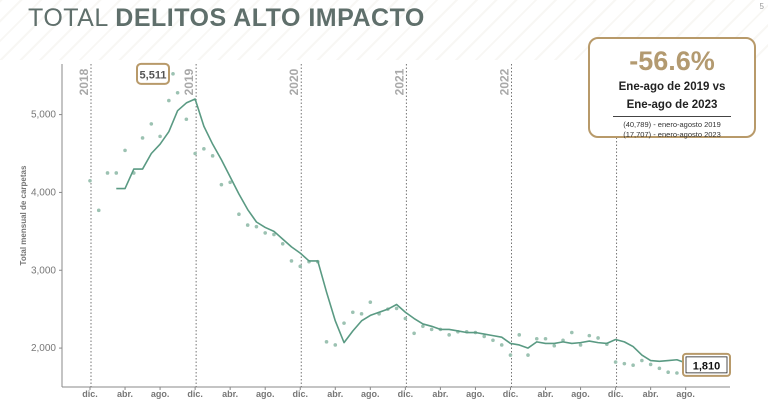  I want to click on comparison-line-1: Ene-ago de 2019 vs, so click(672, 87).